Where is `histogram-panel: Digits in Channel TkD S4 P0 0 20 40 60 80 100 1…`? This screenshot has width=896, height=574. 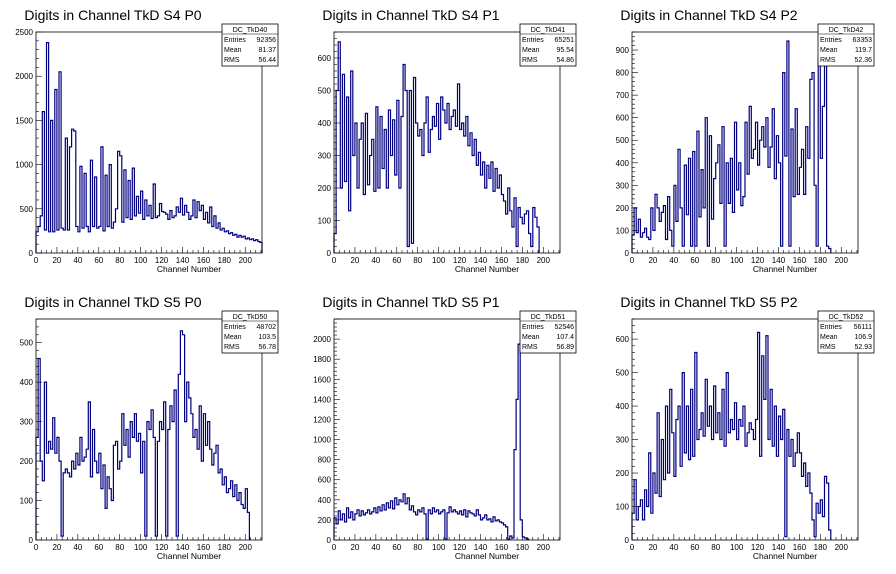 histogram-panel: Digits in Channel TkD S4 P0 0 20 40 60 80 100 1… is located at coordinates (147, 140).